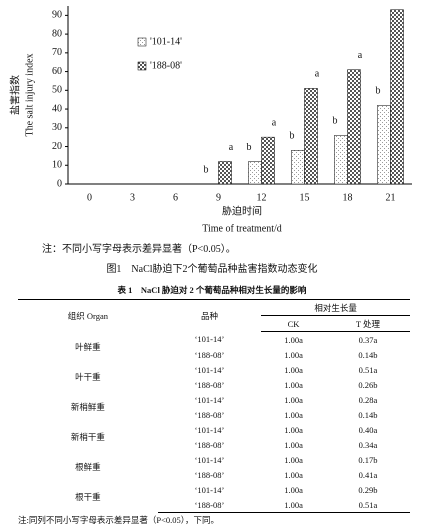 This screenshot has width=424, height=529. What do you see at coordinates (175, 197) in the screenshot?
I see `x-tick-label: 6` at bounding box center [175, 197].